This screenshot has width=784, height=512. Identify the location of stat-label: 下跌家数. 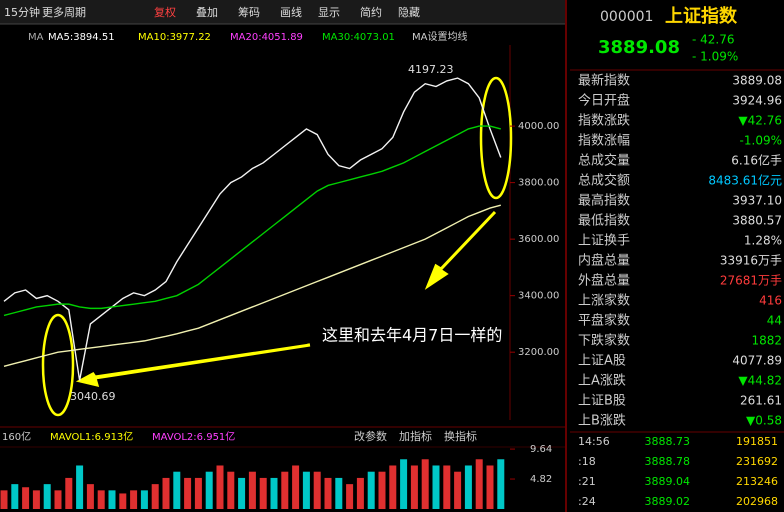
(604, 341).